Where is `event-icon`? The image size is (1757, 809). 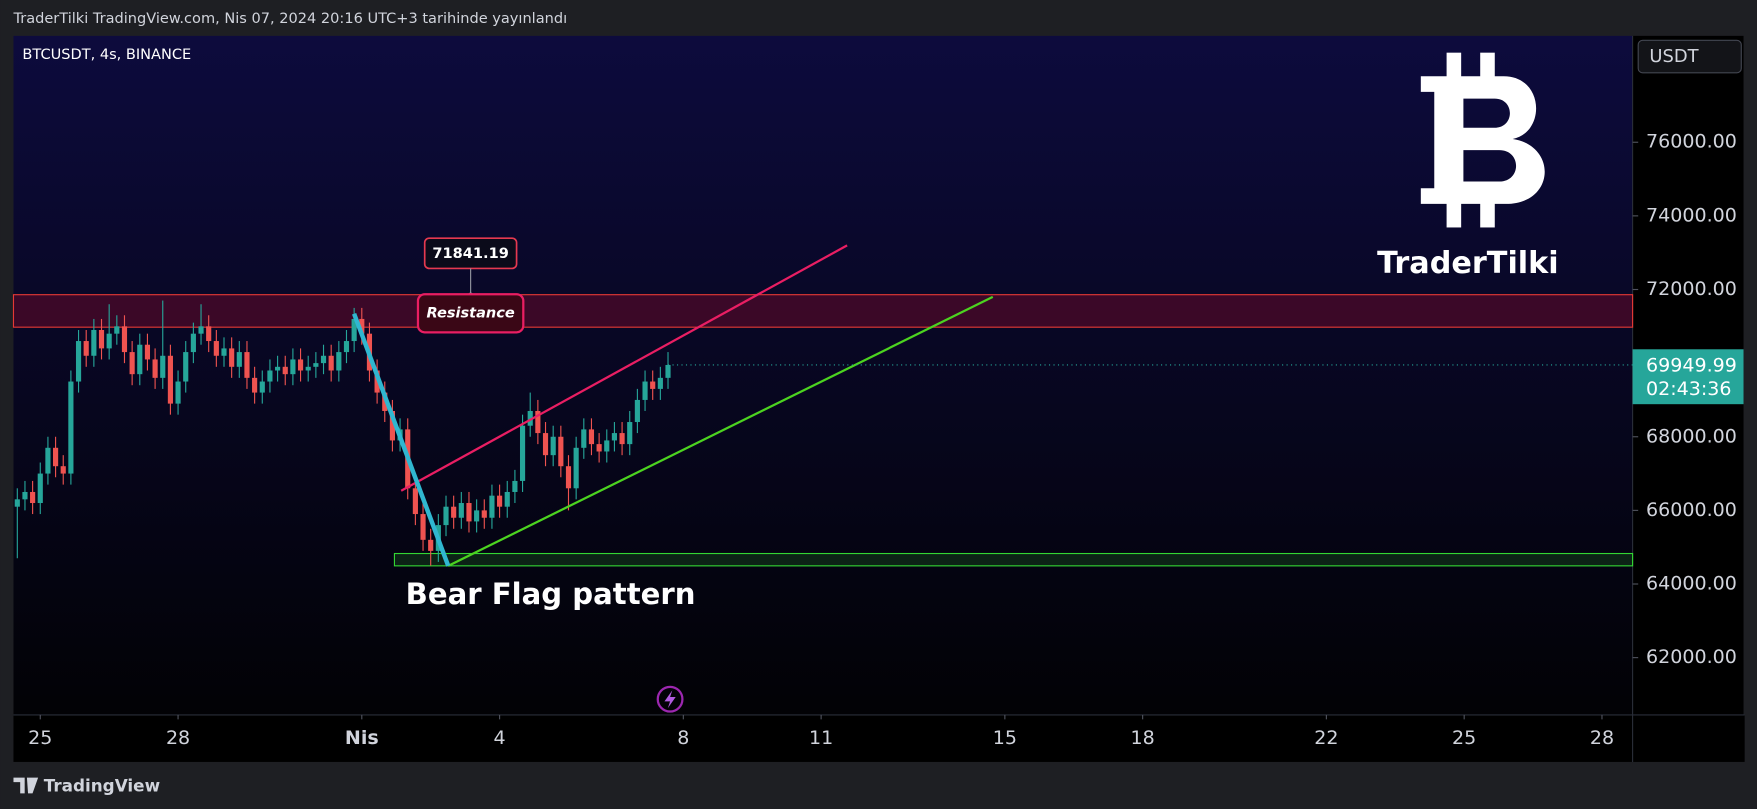
event-icon is located at coordinates (670, 699).